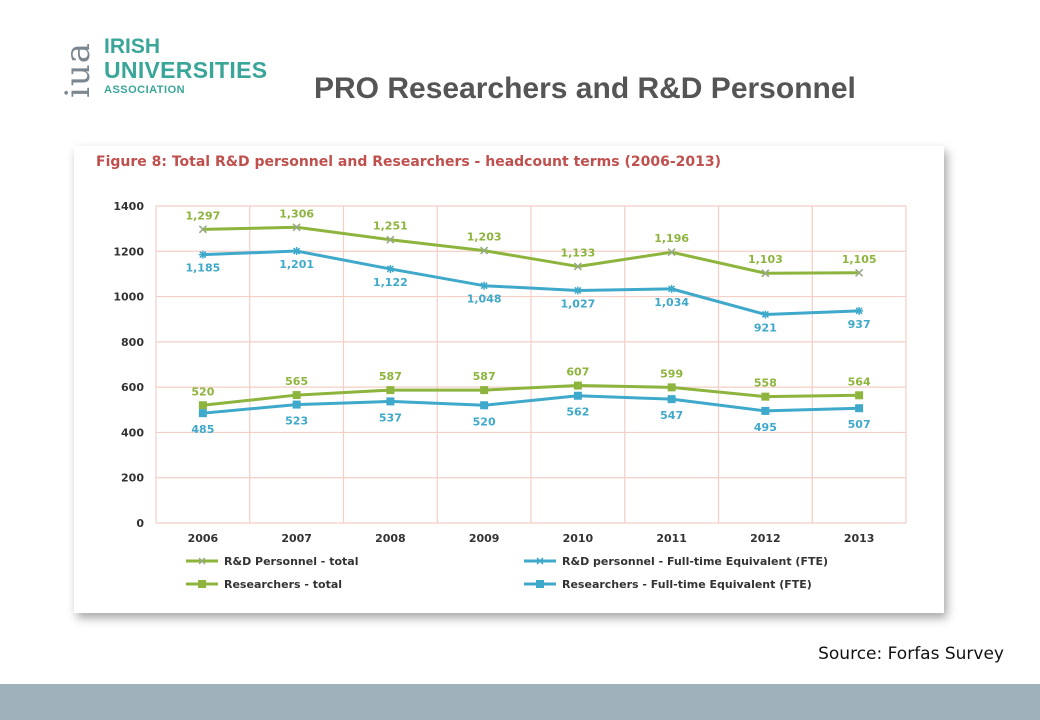 The image size is (1040, 720). I want to click on y-tick-label: 200, so click(132, 478).